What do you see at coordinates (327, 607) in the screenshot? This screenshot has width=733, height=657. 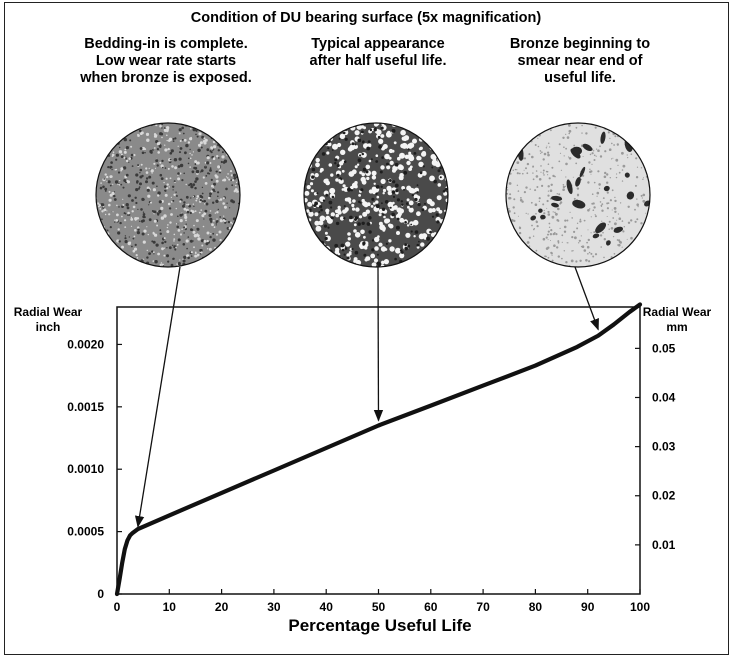 I see `x-tick-label: 40` at bounding box center [327, 607].